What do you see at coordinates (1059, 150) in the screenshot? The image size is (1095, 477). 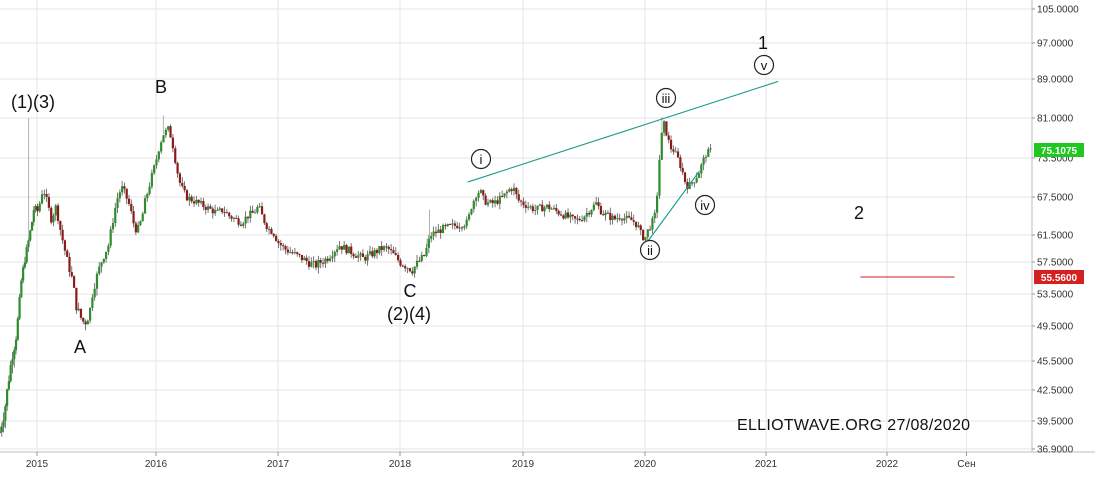 I see `last-price-badge: 75.1075` at bounding box center [1059, 150].